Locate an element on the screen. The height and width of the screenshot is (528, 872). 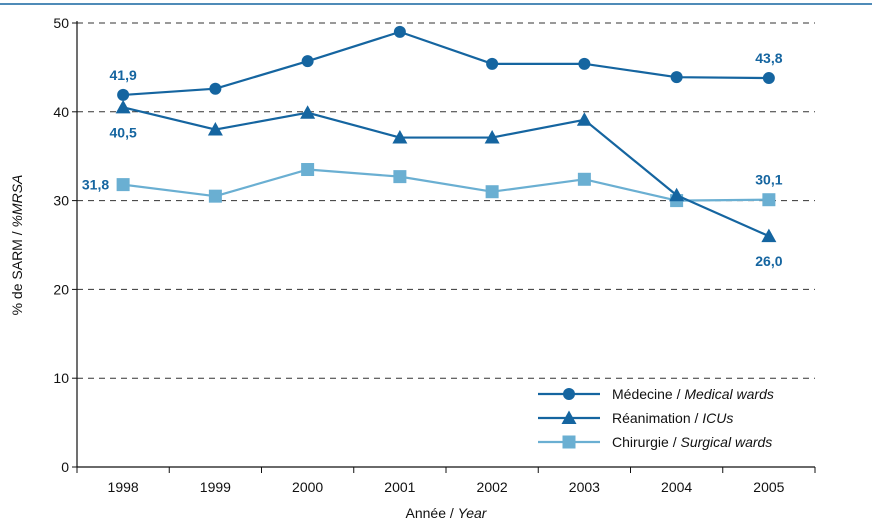
series-square is located at coordinates (446, 185).